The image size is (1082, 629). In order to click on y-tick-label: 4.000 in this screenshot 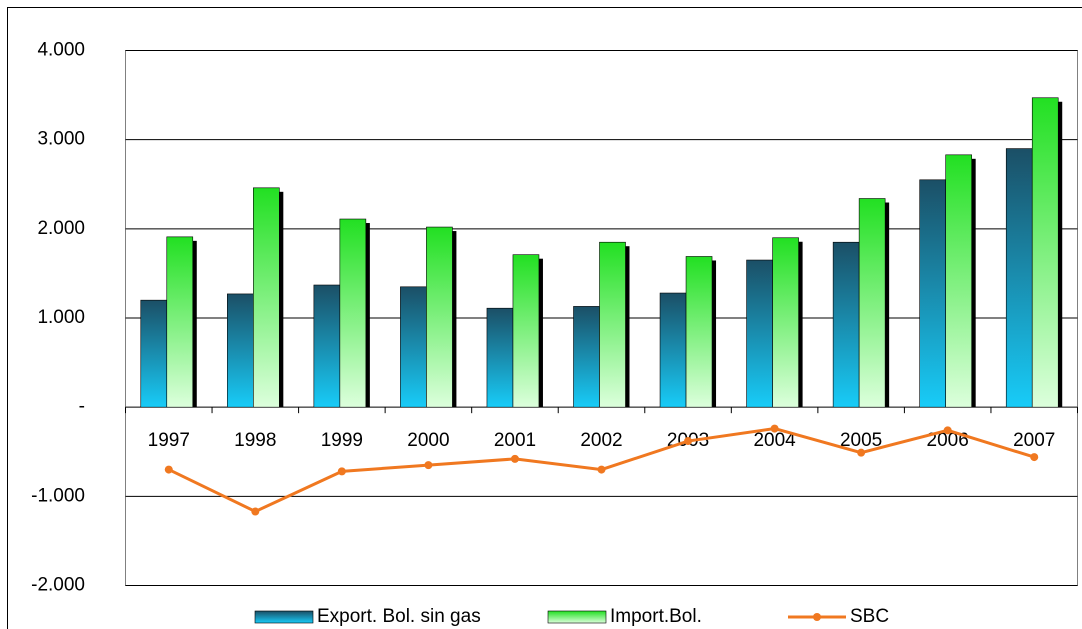, I will do `click(61, 50)`.